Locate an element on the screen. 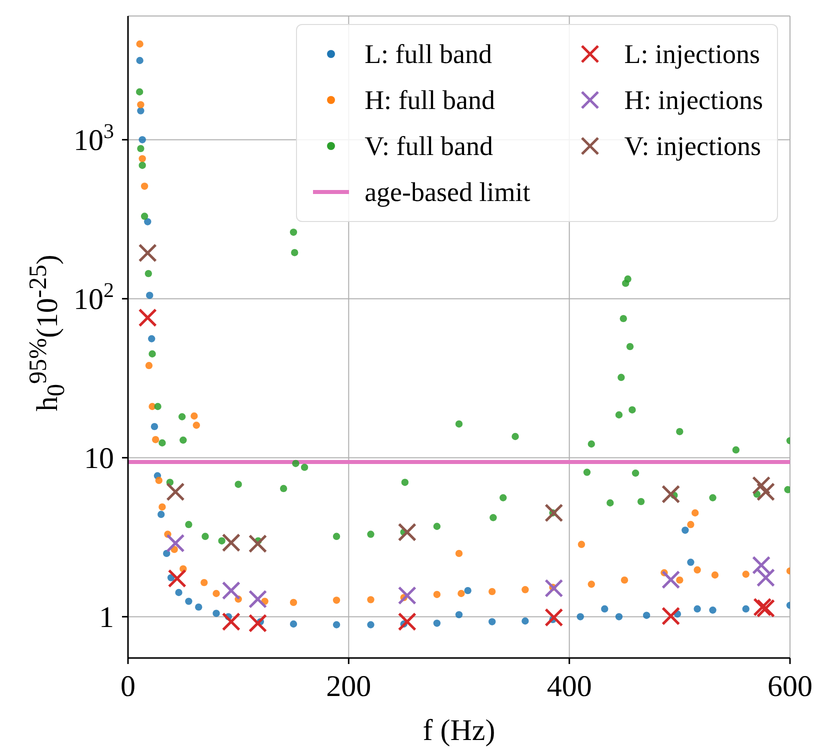 This screenshot has width=832, height=755. legend-label: V: full band is located at coordinates (429, 146).